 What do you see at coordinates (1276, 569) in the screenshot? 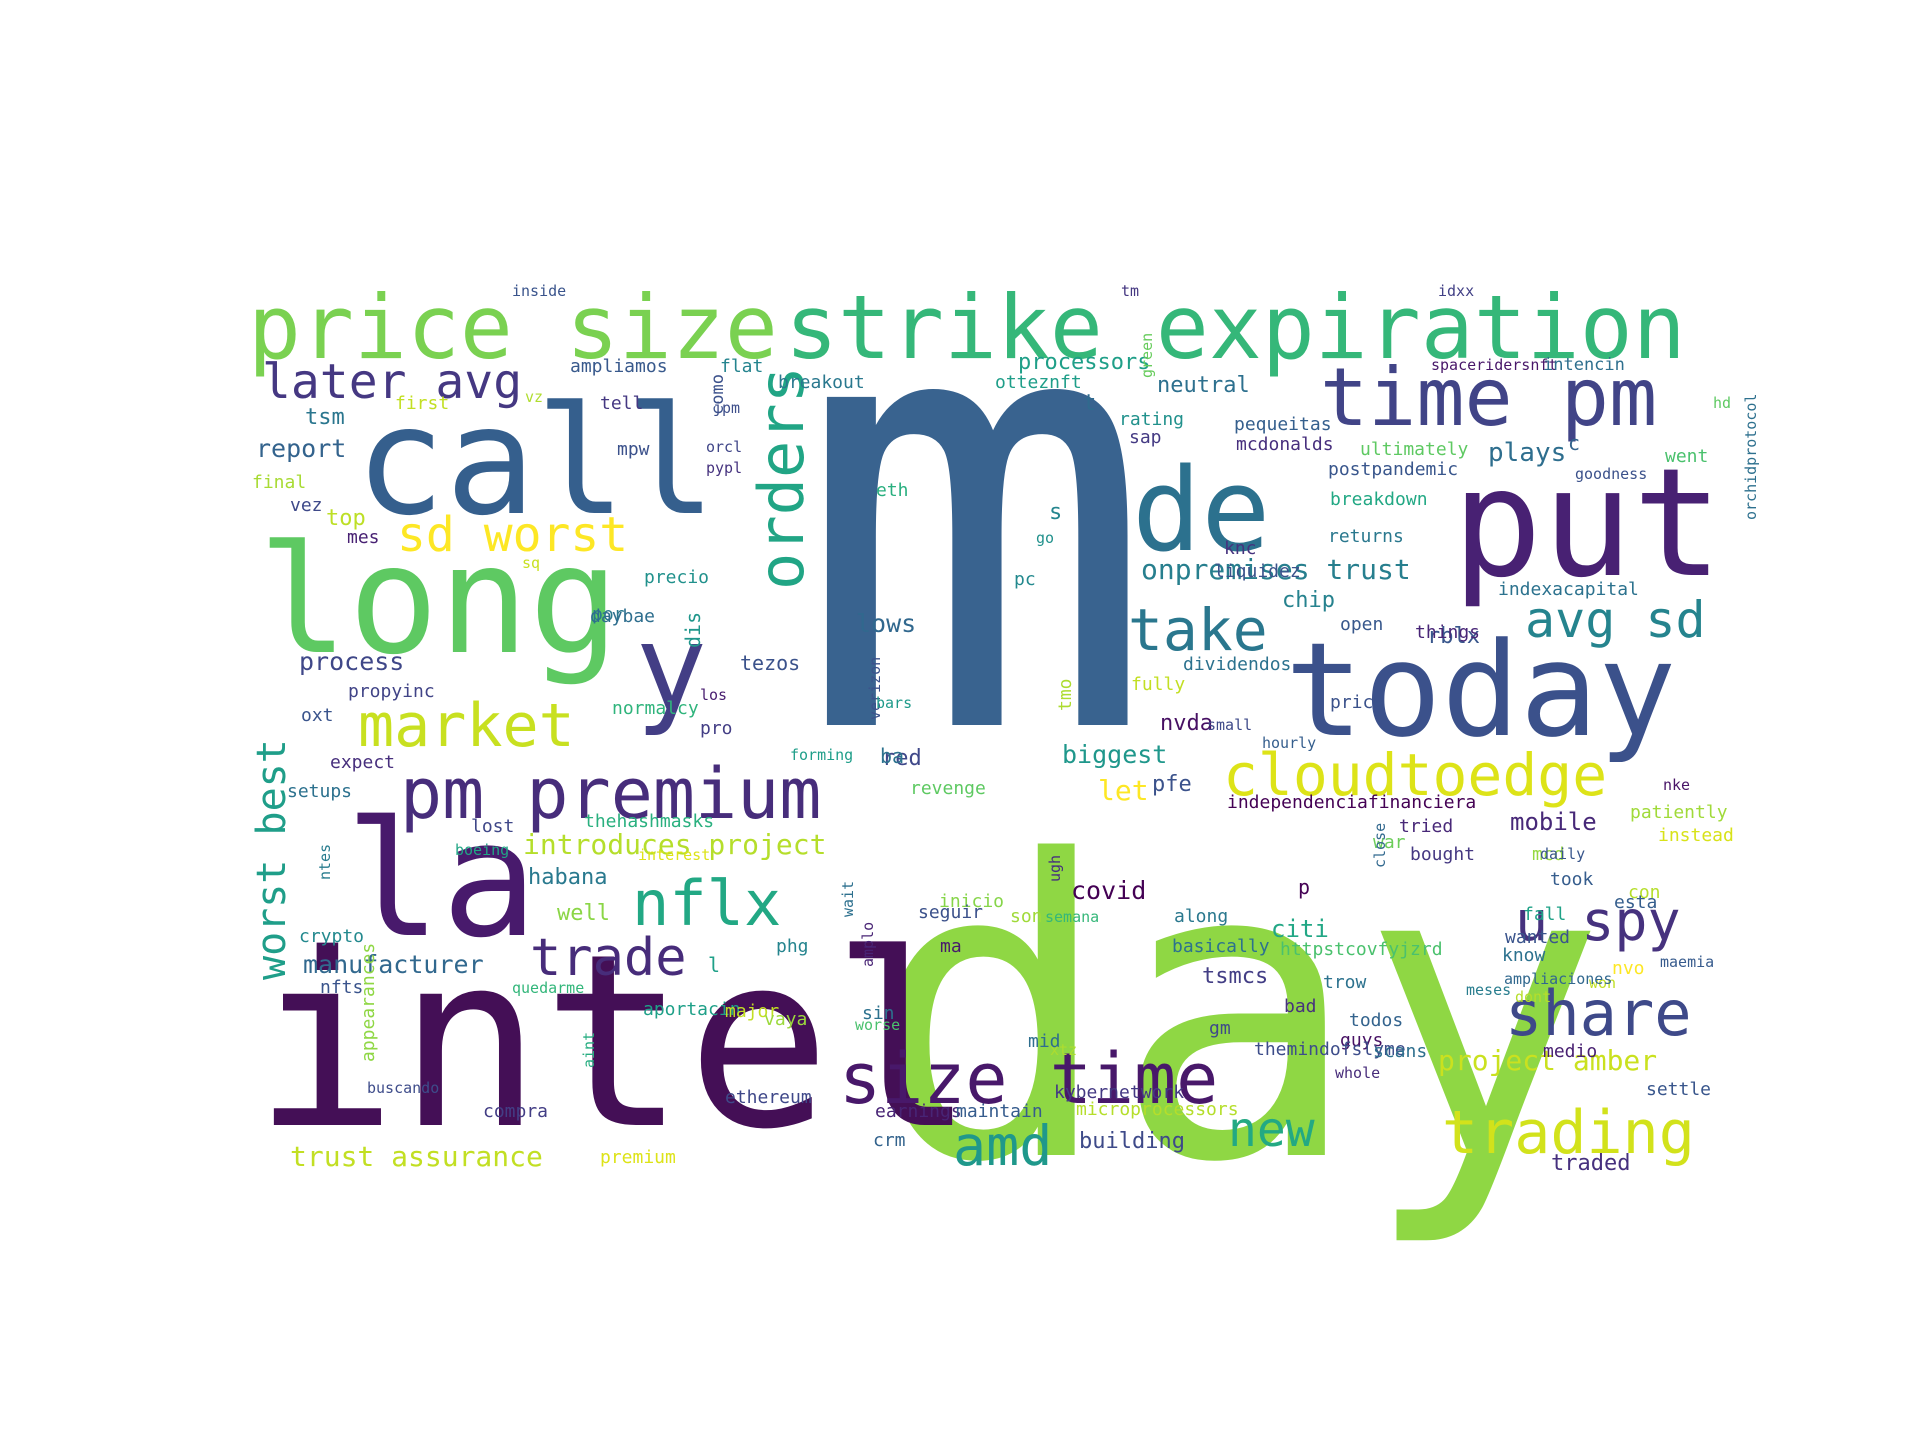
I see `cloud-word: onpremises trust` at bounding box center [1276, 569].